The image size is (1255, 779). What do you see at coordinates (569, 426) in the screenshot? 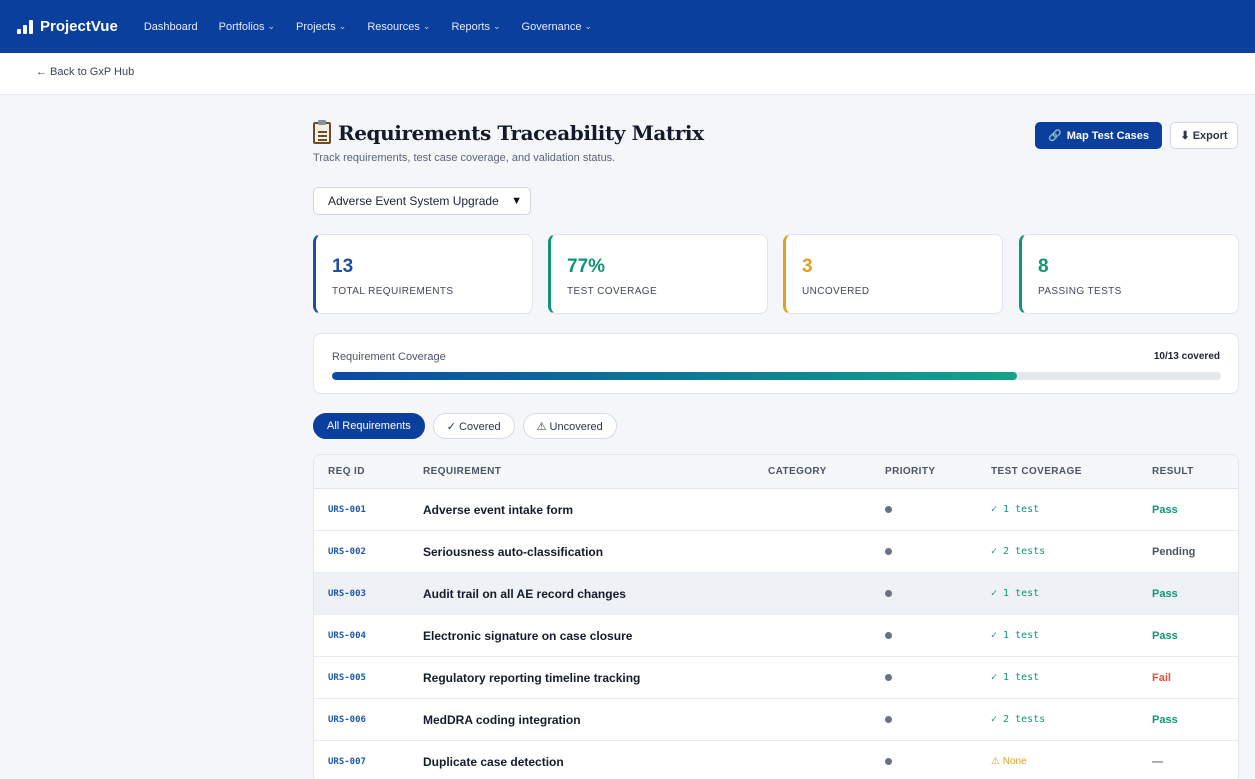
I see `filter-uncovered: ⚠ Uncovered` at bounding box center [569, 426].